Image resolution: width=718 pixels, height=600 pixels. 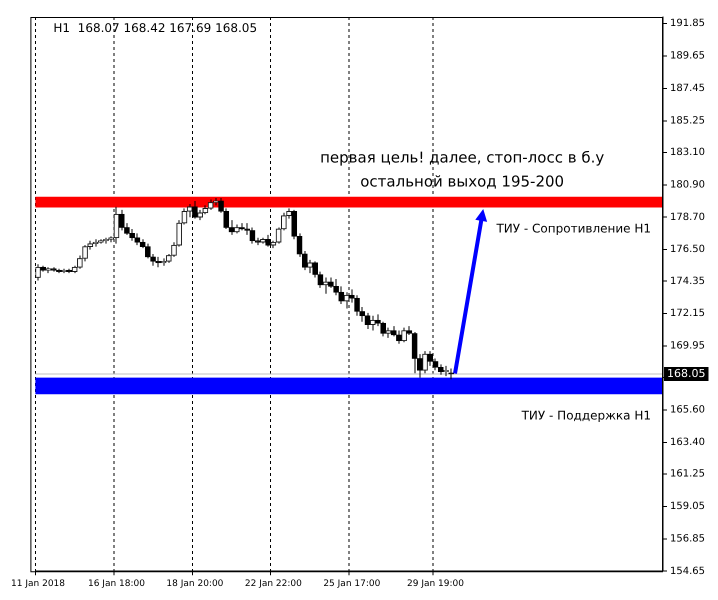 I want to click on y-tick-label: 183.10, so click(x=688, y=152).